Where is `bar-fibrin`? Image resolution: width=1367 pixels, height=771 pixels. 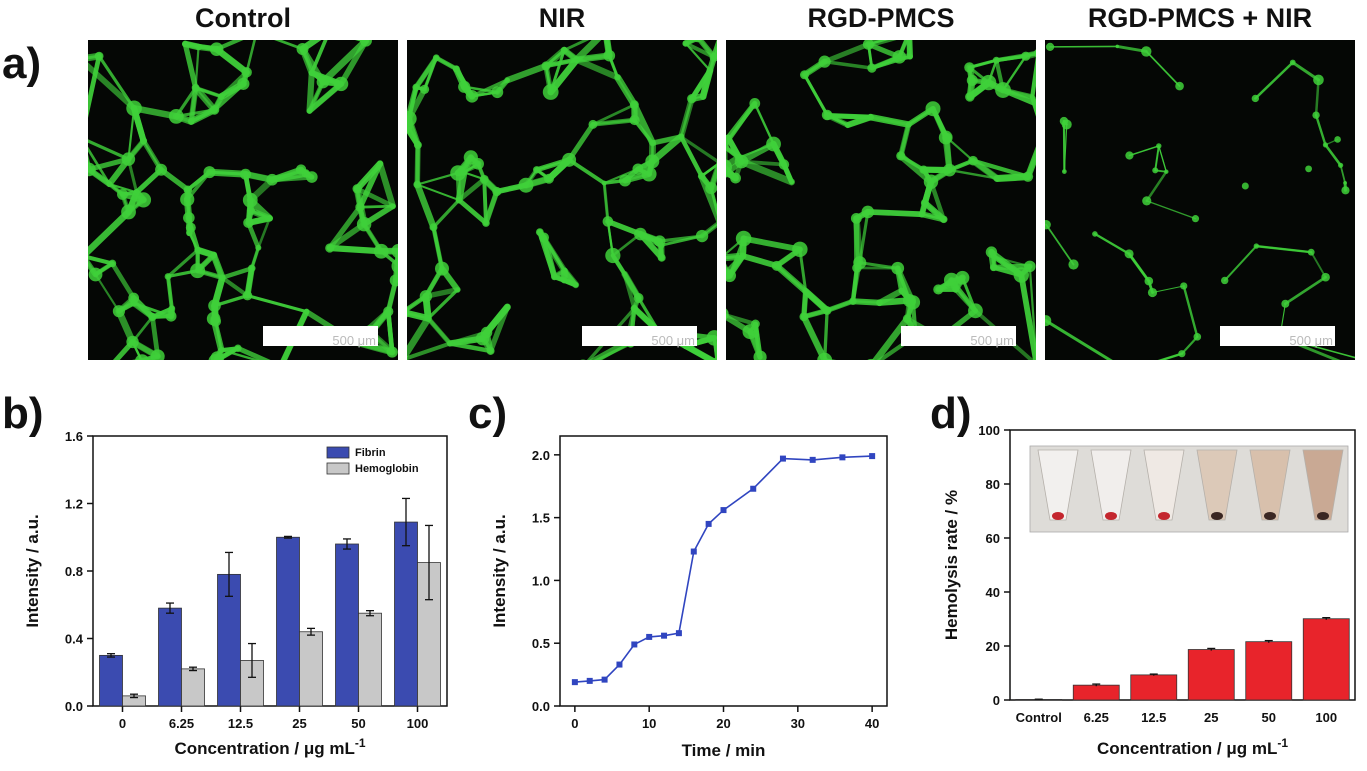
bar-fibrin is located at coordinates (406, 614).